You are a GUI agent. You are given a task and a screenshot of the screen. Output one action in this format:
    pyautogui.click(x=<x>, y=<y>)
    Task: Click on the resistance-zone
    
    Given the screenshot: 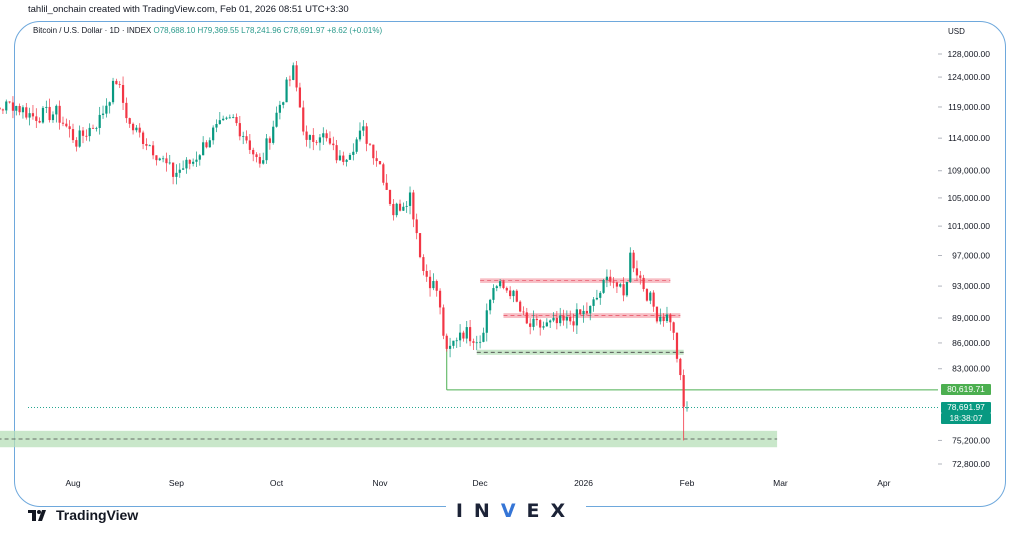 What is the action you would take?
    pyautogui.click(x=592, y=316)
    